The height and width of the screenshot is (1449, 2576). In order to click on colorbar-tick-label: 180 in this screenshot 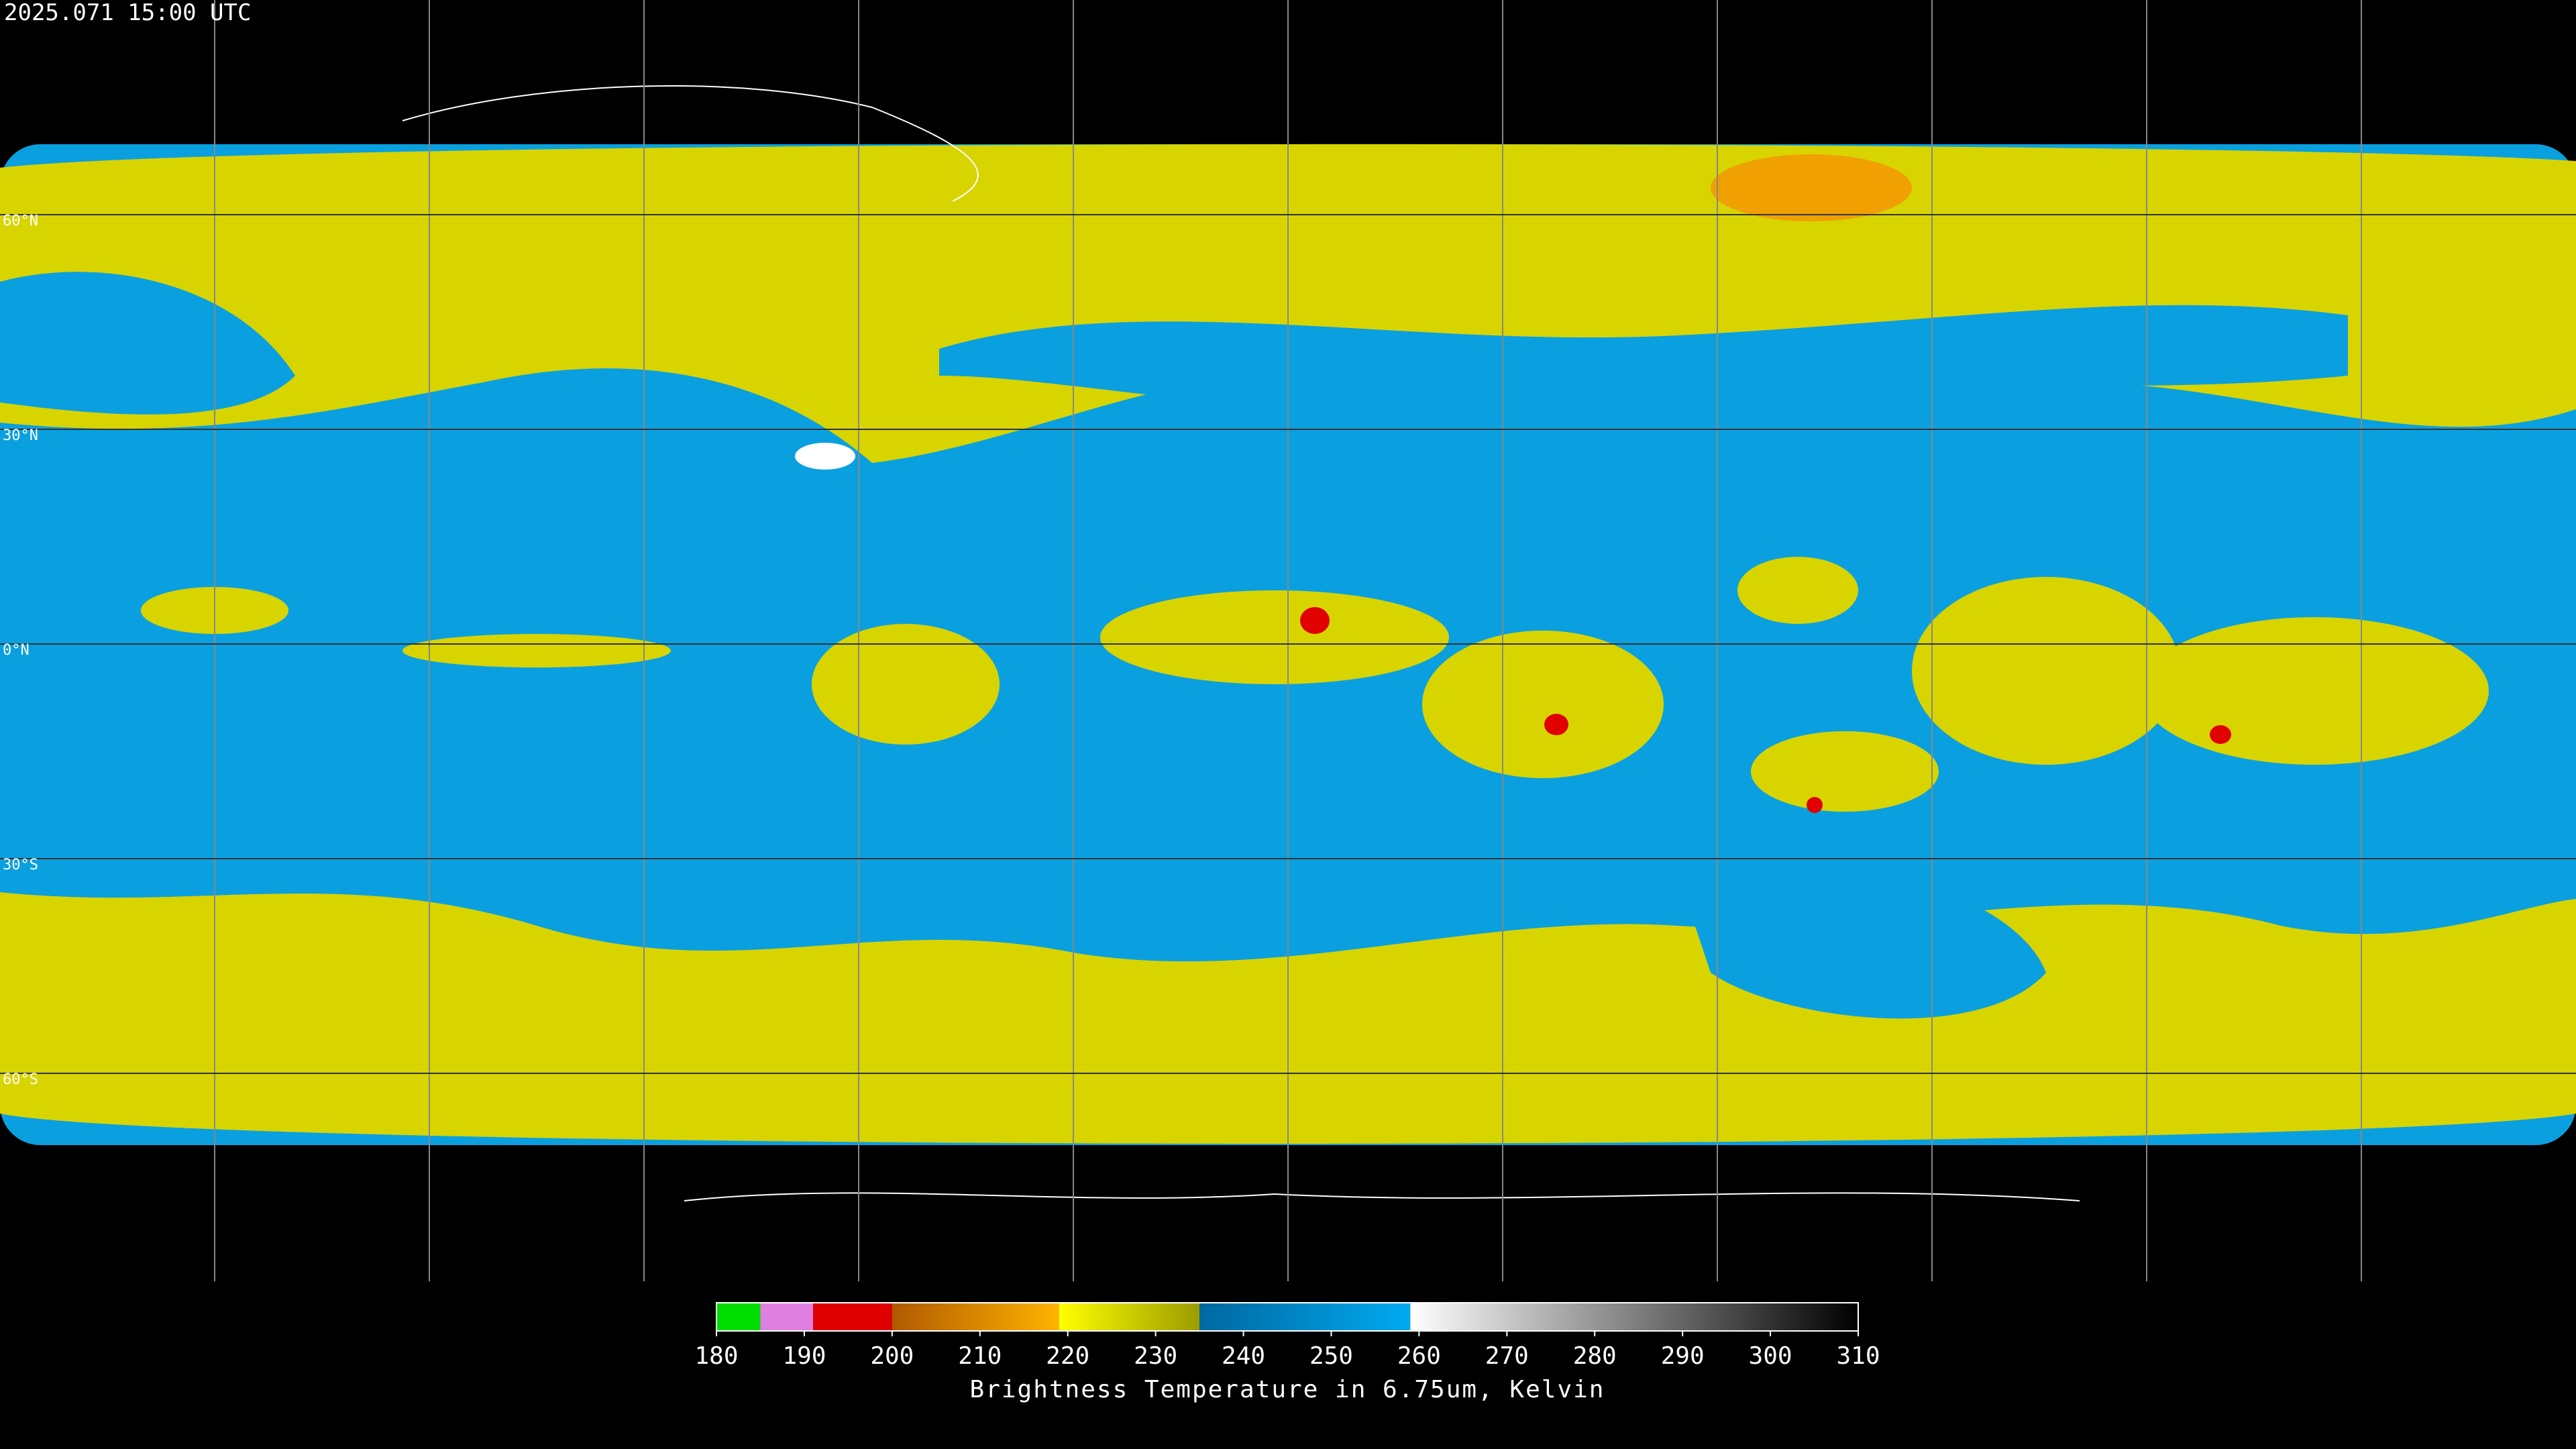, I will do `click(716, 1356)`.